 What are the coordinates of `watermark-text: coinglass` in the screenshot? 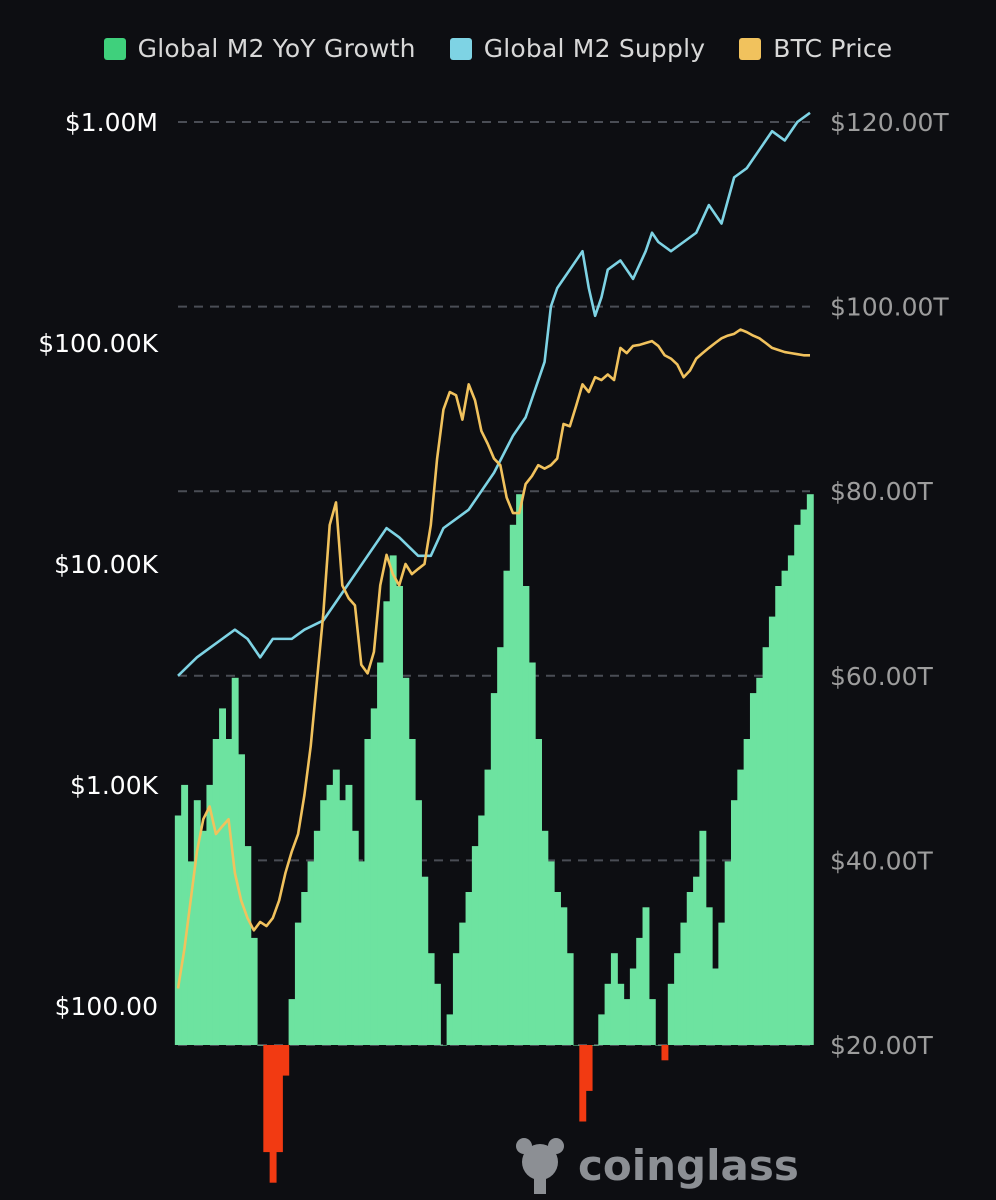 It's located at (688, 1165).